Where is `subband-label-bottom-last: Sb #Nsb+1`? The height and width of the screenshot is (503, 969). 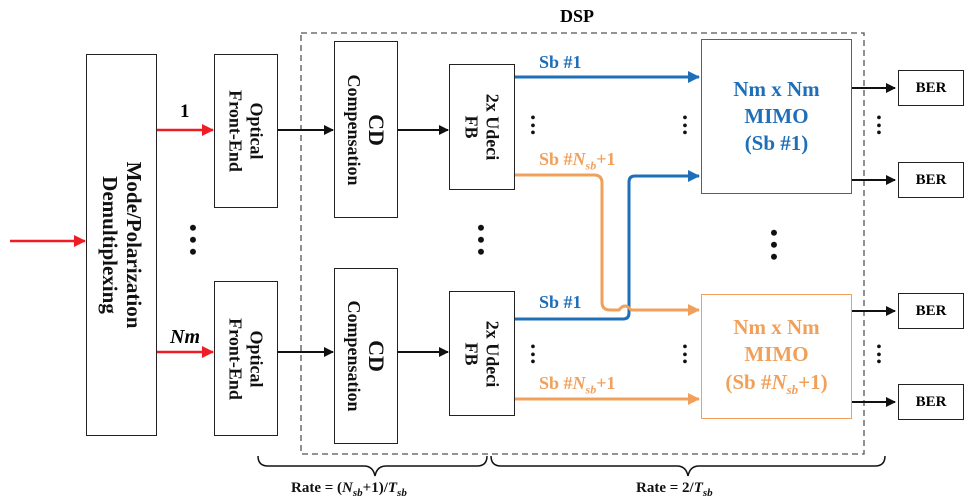
subband-label-bottom-last: Sb #Nsb+1 is located at coordinates (577, 385).